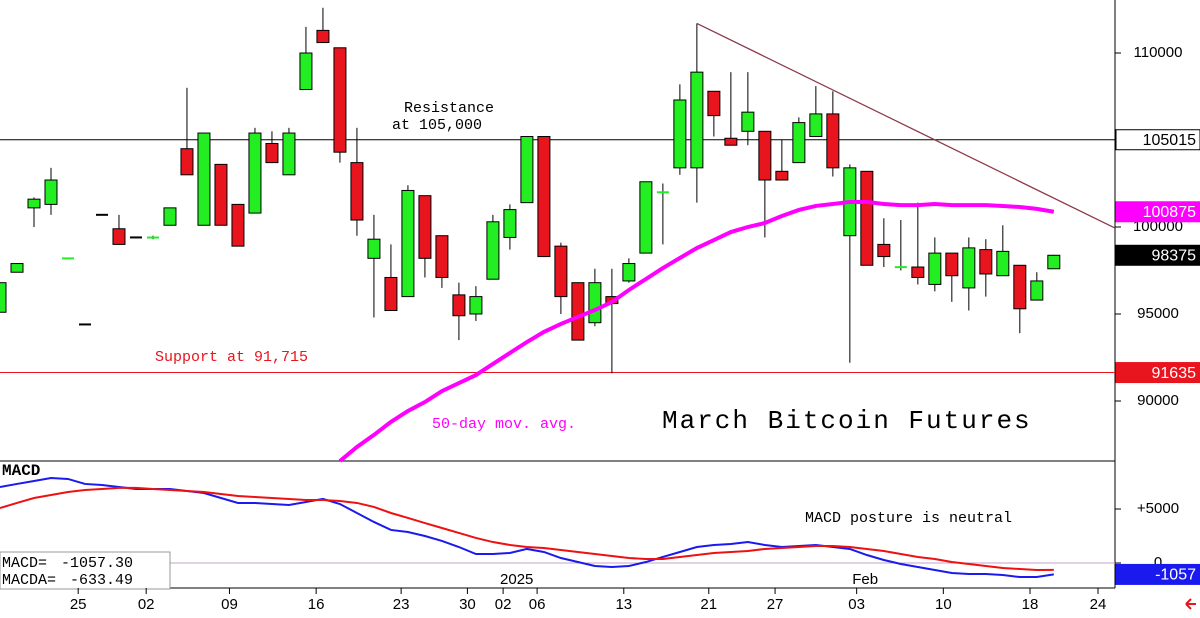 This screenshot has width=1200, height=618. I want to click on ma-tag: 100875, so click(1169, 212).